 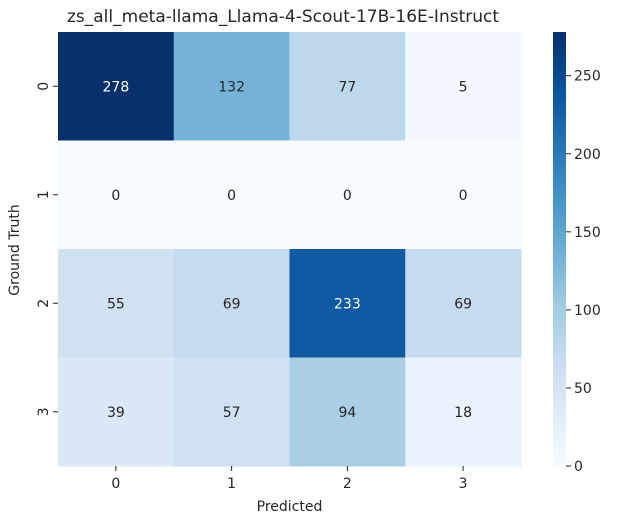 What do you see at coordinates (587, 77) in the screenshot?
I see `colorbar-tick-label: 250` at bounding box center [587, 77].